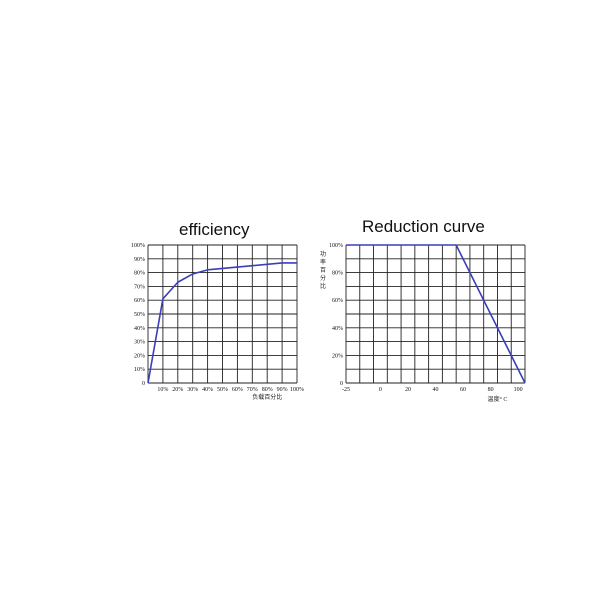 Image resolution: width=600 pixels, height=600 pixels. What do you see at coordinates (323, 254) in the screenshot?
I see `y-axis-label-char: 功` at bounding box center [323, 254].